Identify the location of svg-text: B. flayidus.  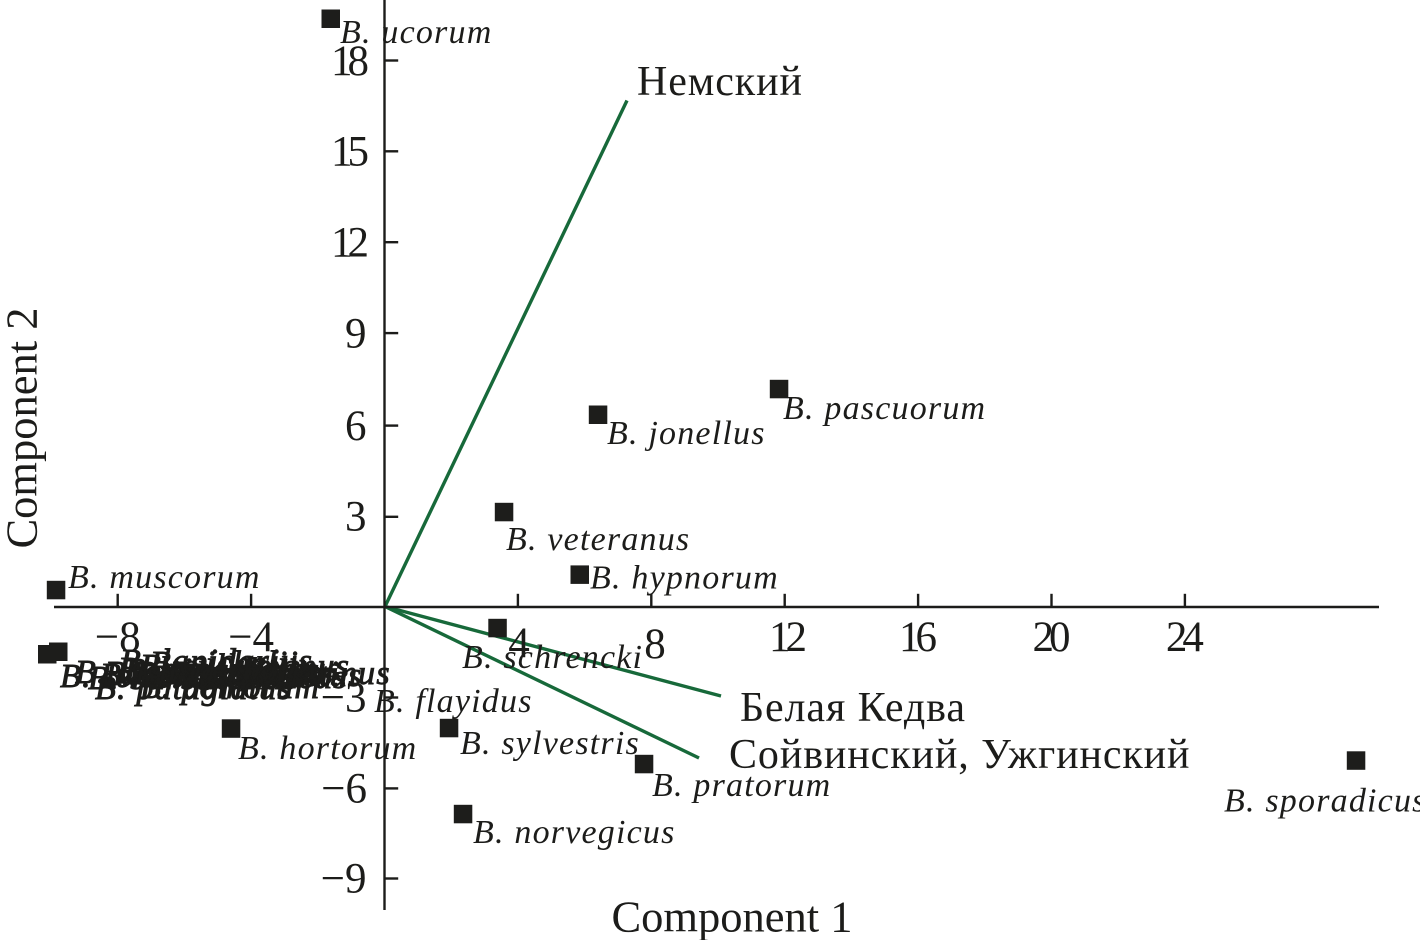
(453, 701).